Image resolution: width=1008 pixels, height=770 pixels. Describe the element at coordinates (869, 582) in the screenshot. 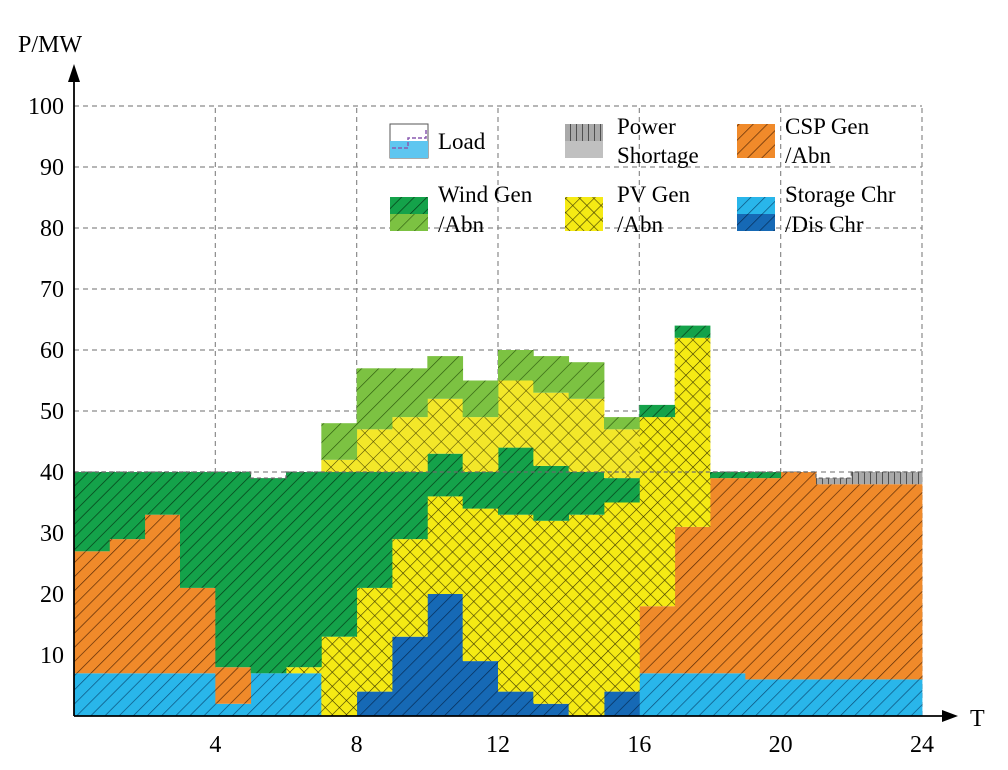

I see `bar-csp-gen-h23` at that location.